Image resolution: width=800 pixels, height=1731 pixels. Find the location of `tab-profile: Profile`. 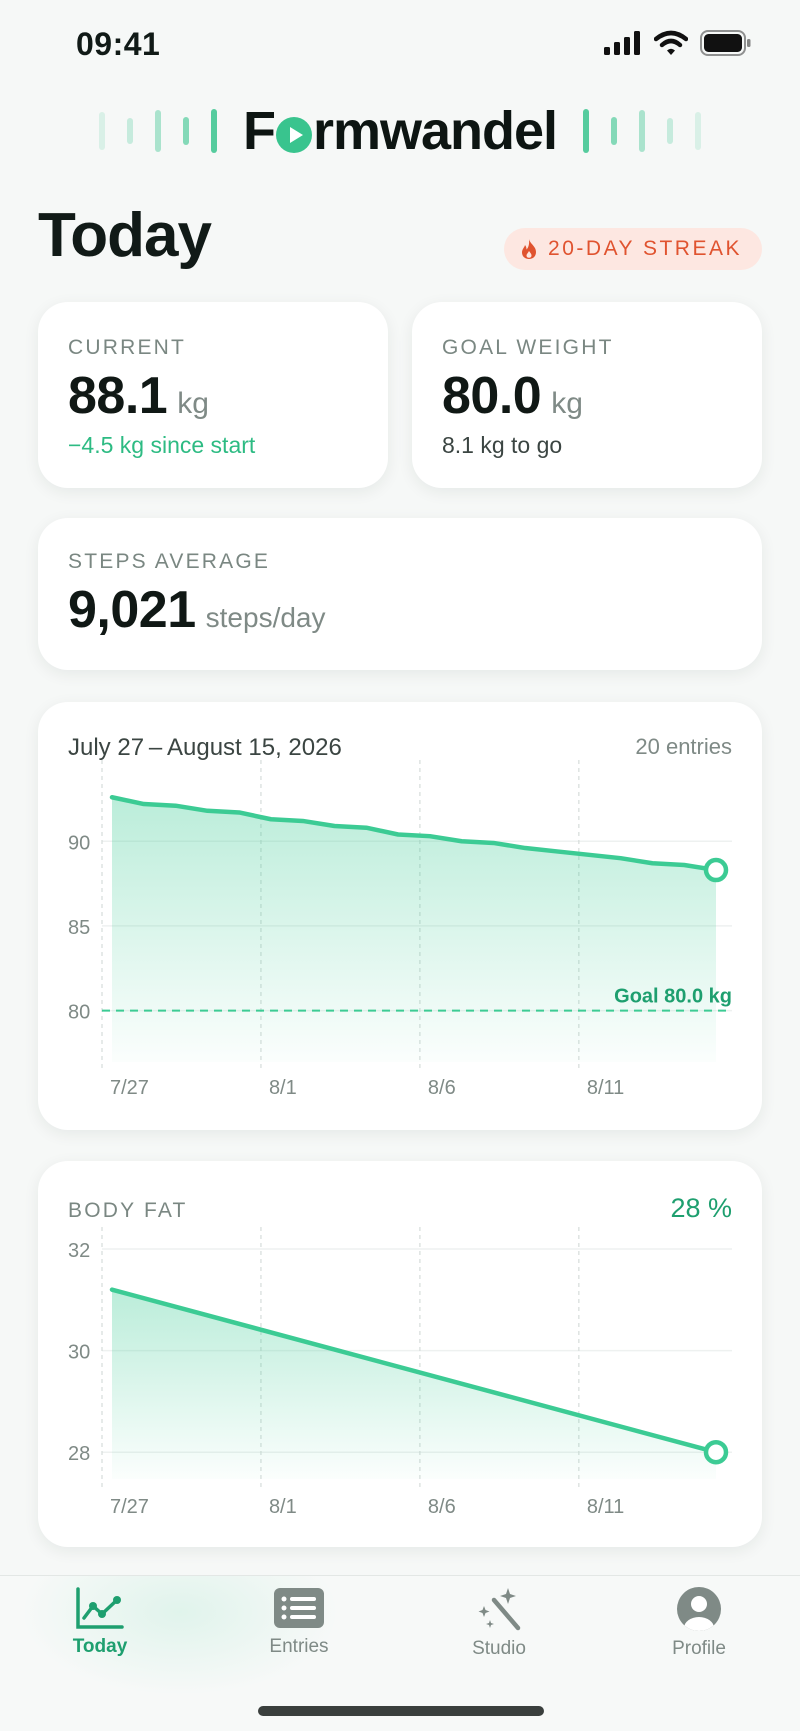

tab-profile: Profile is located at coordinates (699, 1641).